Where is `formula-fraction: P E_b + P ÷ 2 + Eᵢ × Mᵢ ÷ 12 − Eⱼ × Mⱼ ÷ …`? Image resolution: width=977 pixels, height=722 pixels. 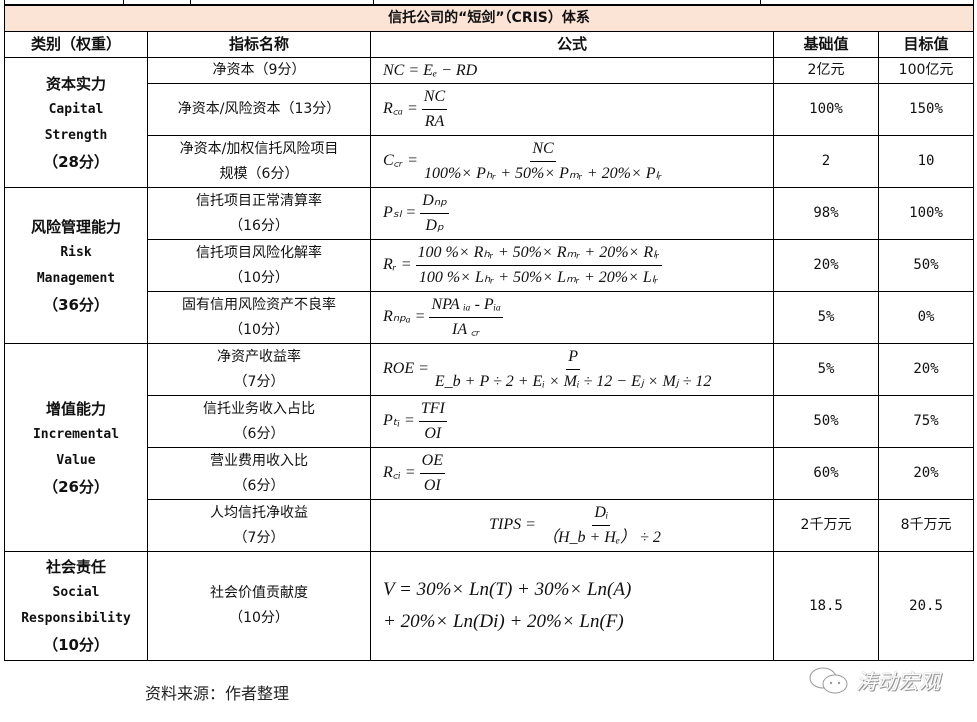 formula-fraction: P E_b + P ÷ 2 + Eᵢ × Mᵢ ÷ 12 − Eⱼ × Mⱼ ÷ … is located at coordinates (573, 369).